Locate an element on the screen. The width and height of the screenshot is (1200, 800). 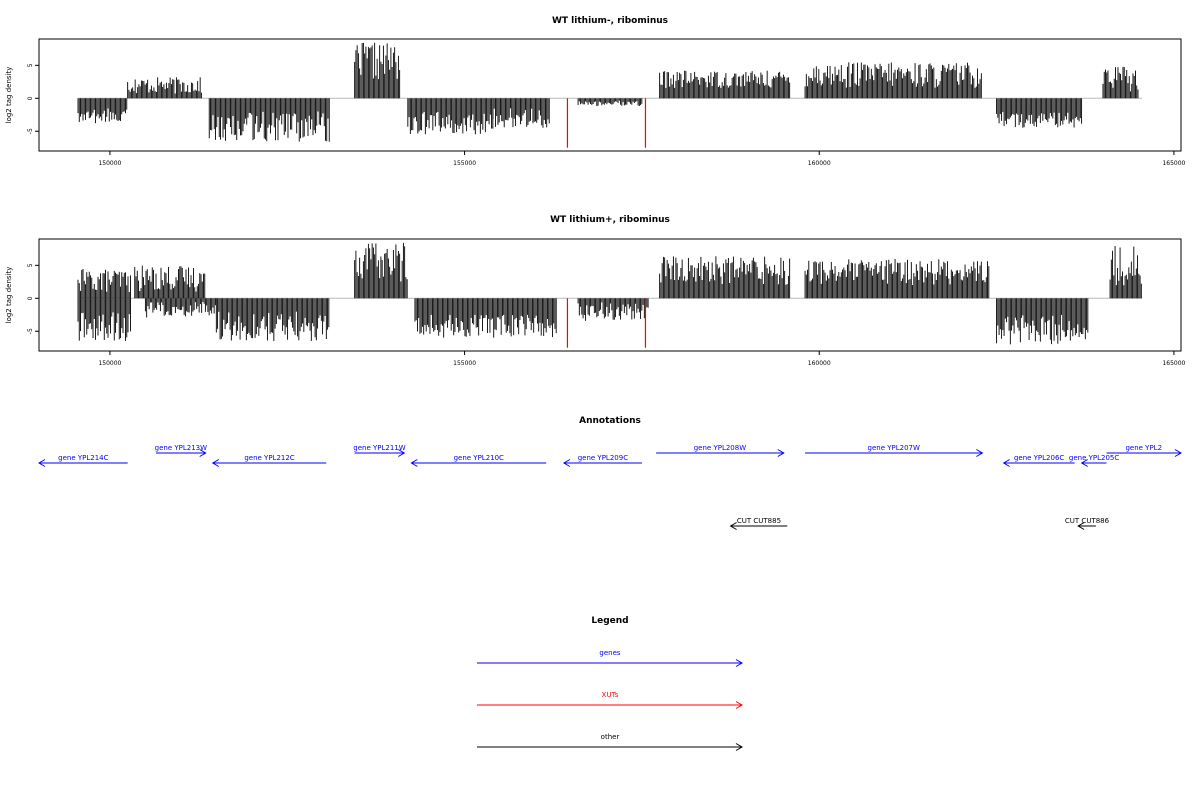
annotation-feature: gene YPL205C is located at coordinates (1094, 460).